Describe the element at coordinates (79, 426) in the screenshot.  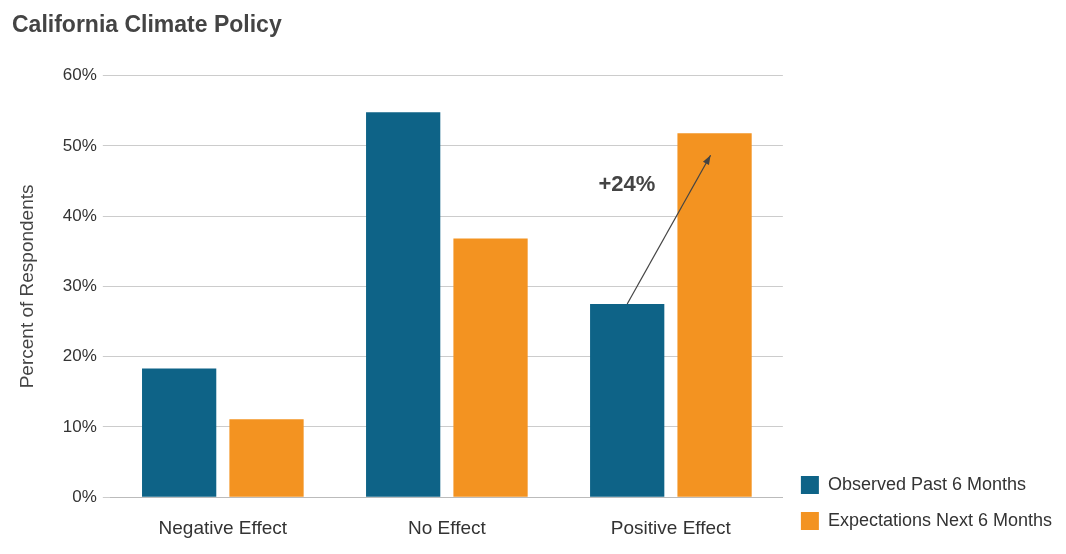
I see `y-tick-label: 10%` at that location.